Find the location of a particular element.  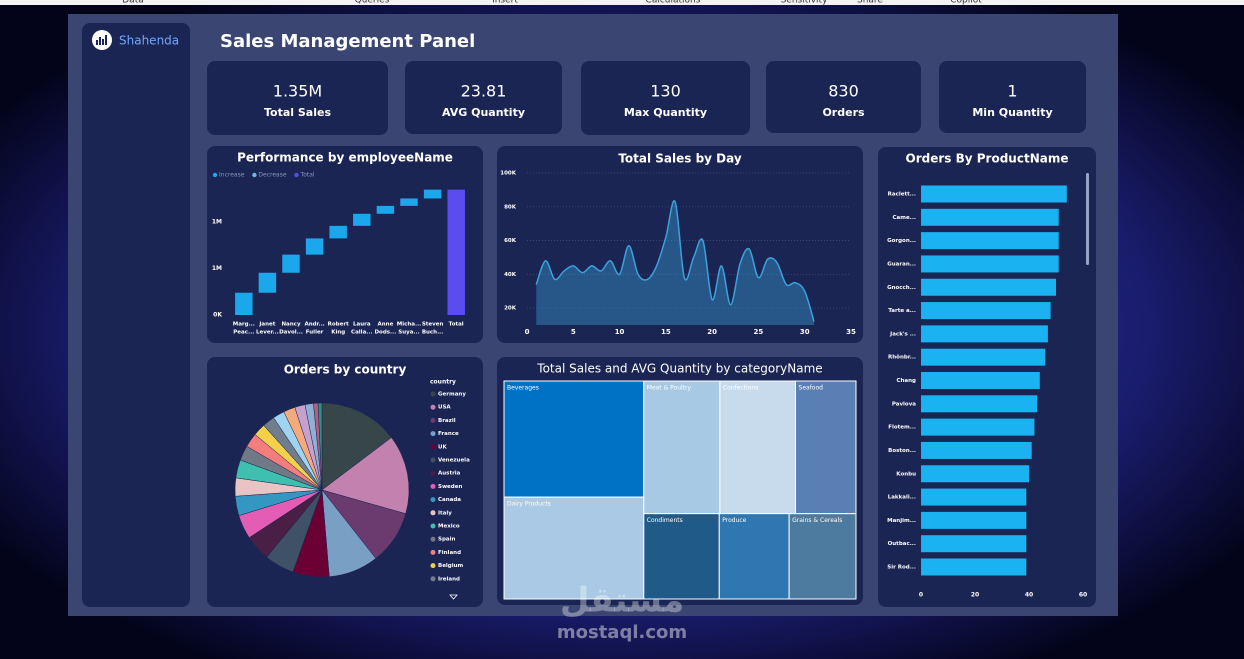

x-tick-label: 15 is located at coordinates (666, 332).